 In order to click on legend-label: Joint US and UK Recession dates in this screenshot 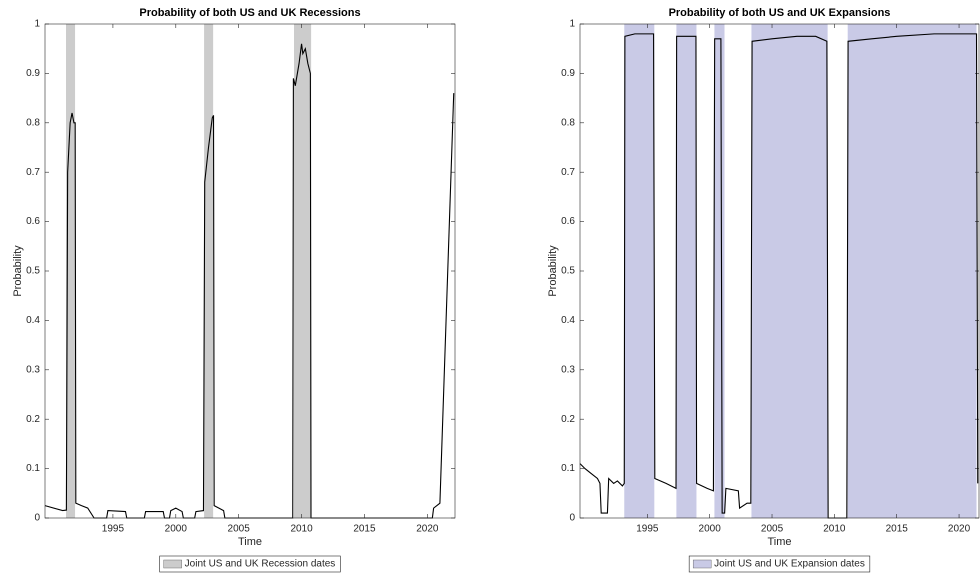, I will do `click(260, 564)`.